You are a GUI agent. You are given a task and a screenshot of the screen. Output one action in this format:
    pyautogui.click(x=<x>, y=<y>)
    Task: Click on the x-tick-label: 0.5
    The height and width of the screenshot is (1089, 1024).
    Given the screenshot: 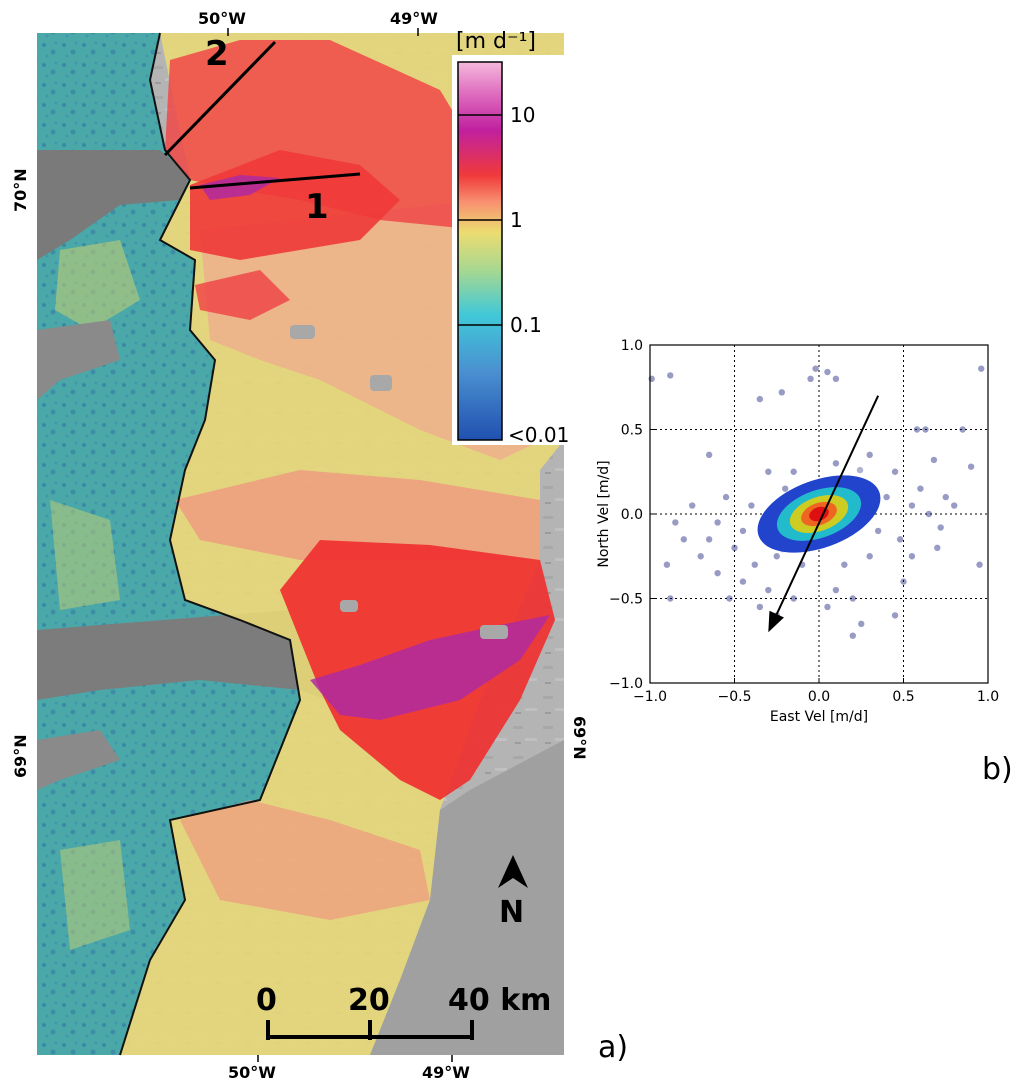 What is the action you would take?
    pyautogui.click(x=903, y=697)
    